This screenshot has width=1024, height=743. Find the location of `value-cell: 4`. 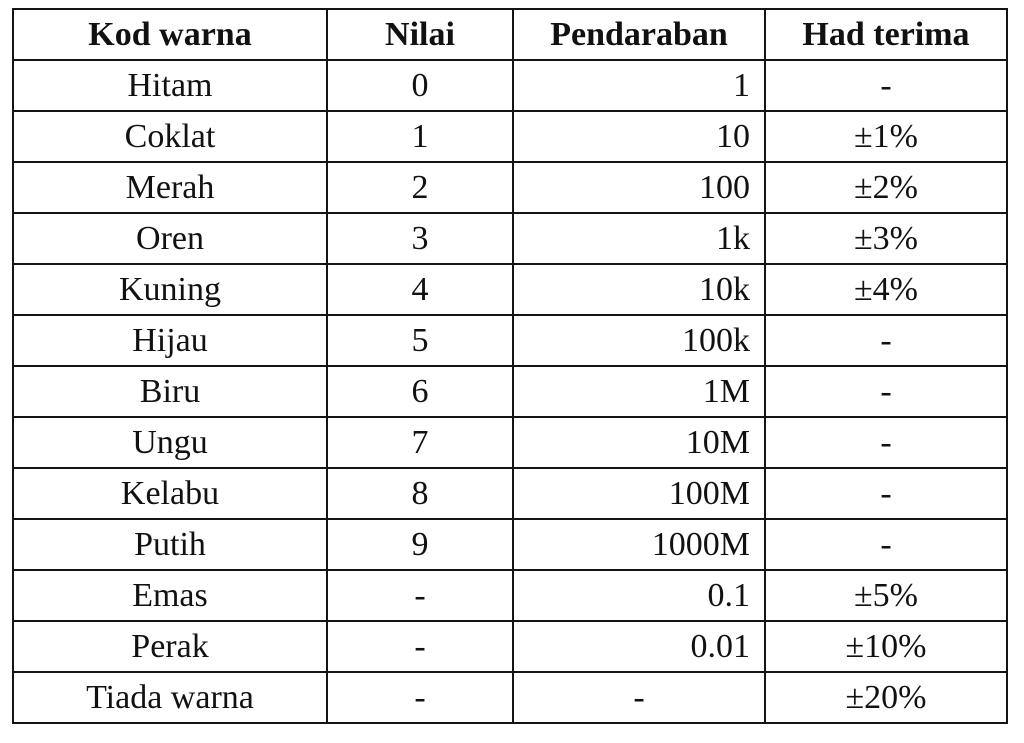

value-cell: 4 is located at coordinates (420, 289).